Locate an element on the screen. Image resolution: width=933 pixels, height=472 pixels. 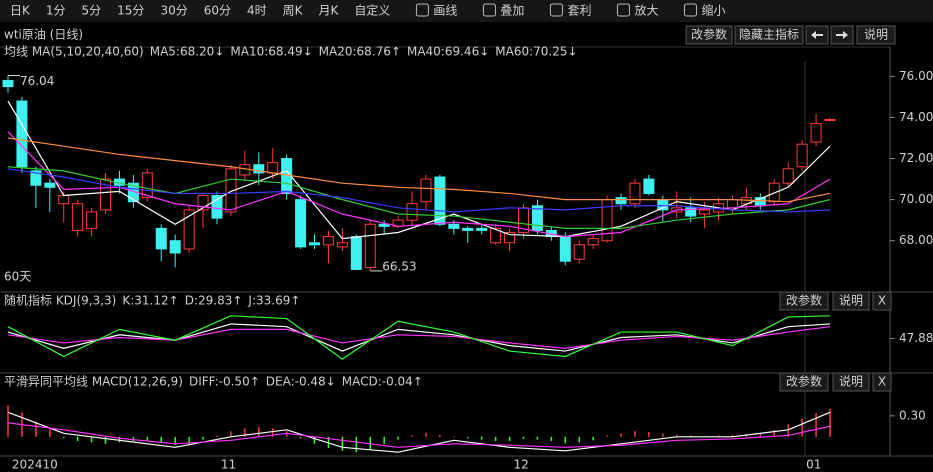
x-tick-label: 202410 is located at coordinates (35, 465).